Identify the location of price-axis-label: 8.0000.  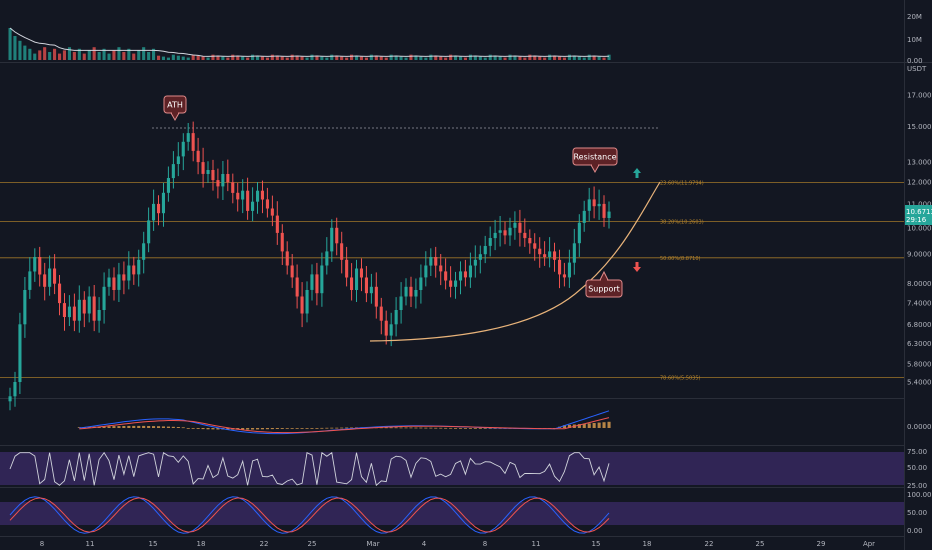
(919, 284).